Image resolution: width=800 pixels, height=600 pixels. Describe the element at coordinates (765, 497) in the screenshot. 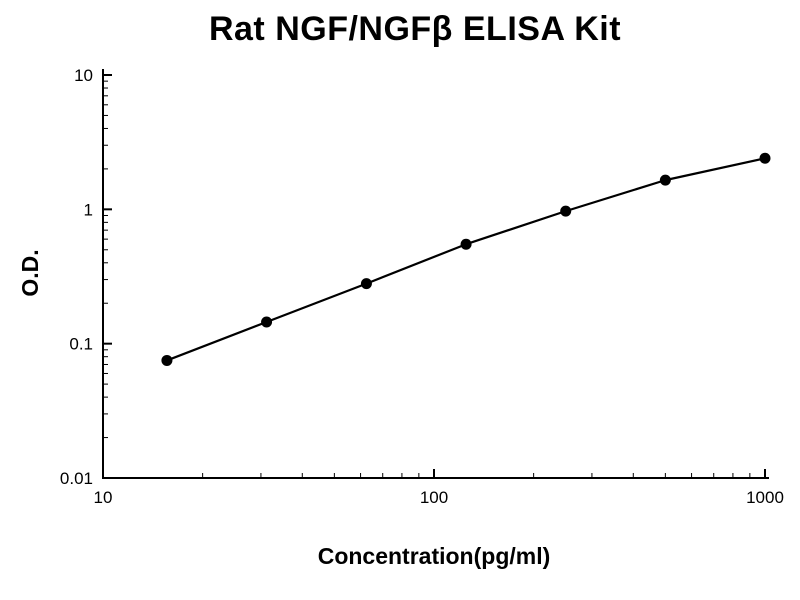

I see `x-tick-label: 1000` at that location.